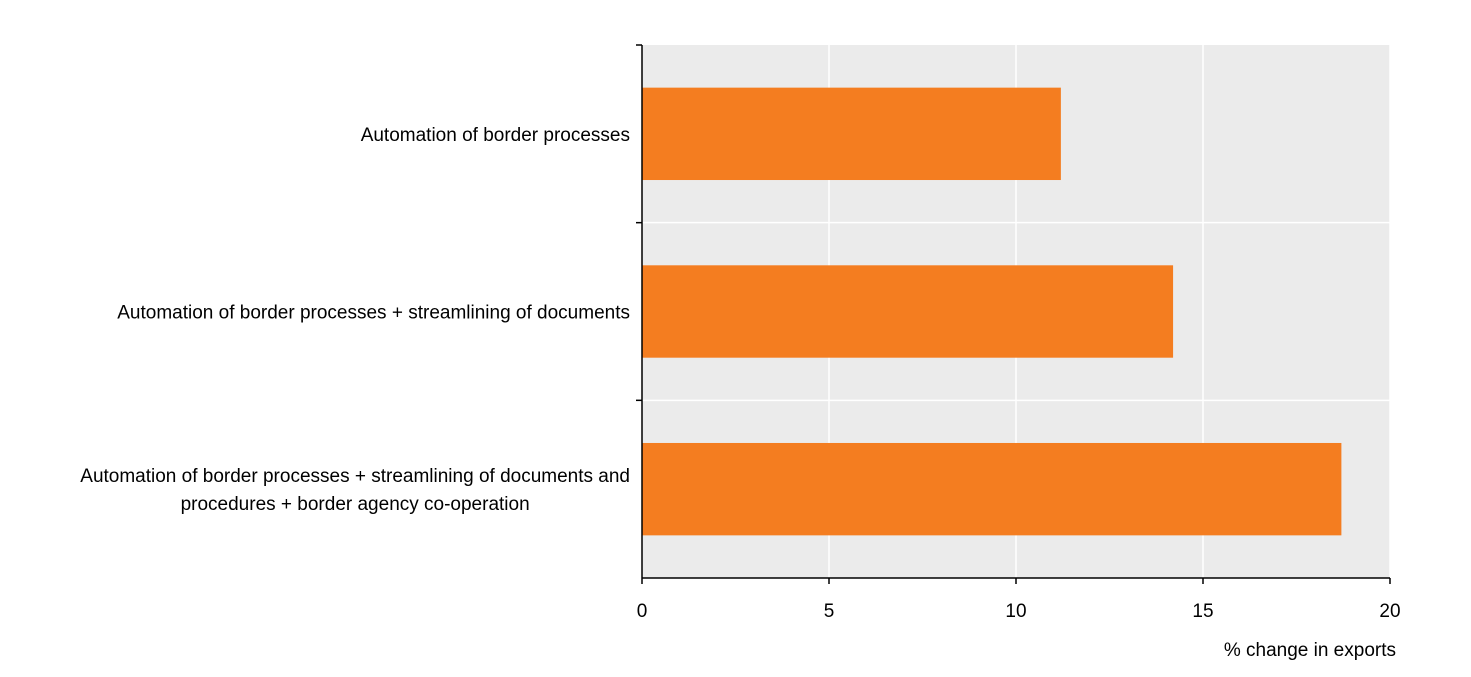  I want to click on x-tick-label-3: 15, so click(1202, 611).